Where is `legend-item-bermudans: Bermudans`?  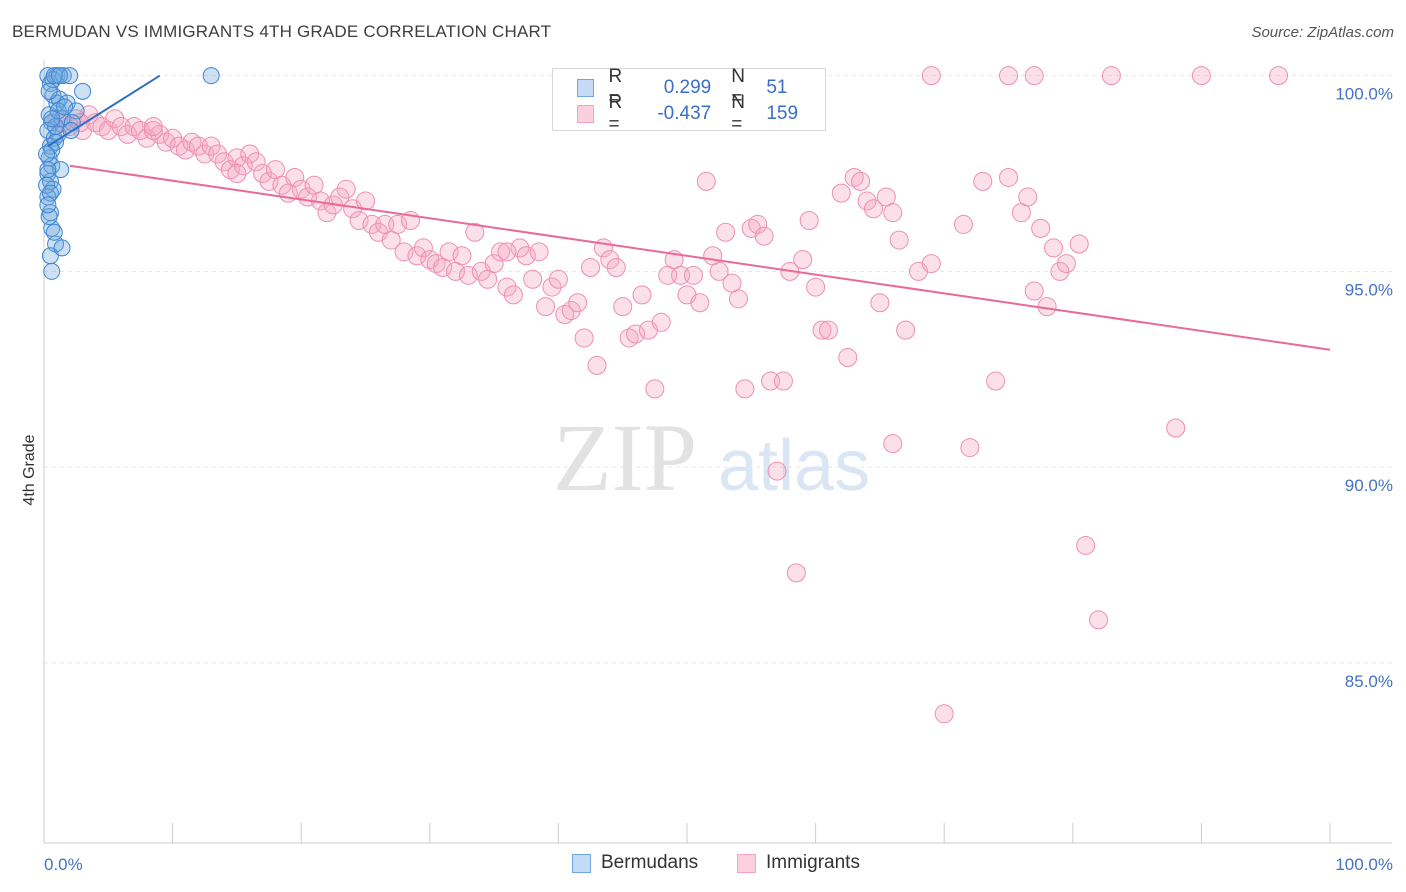
legend-item-bermudans: Bermudans is located at coordinates (635, 863).